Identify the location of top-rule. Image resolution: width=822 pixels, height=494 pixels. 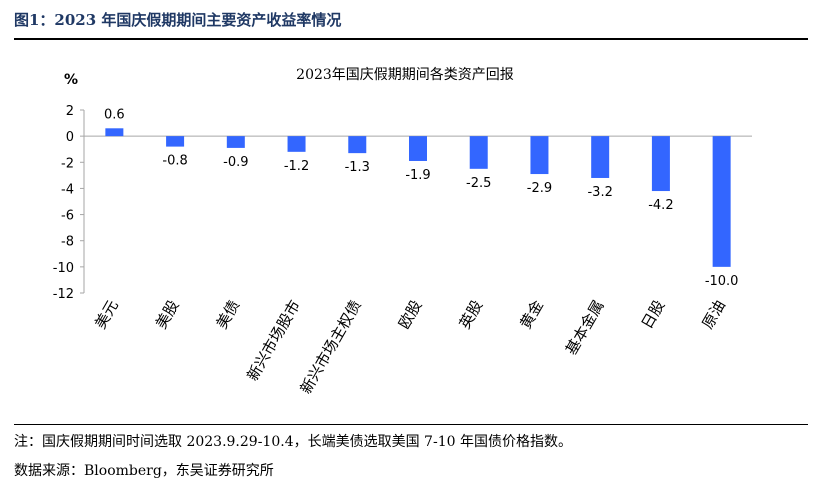
(411, 39).